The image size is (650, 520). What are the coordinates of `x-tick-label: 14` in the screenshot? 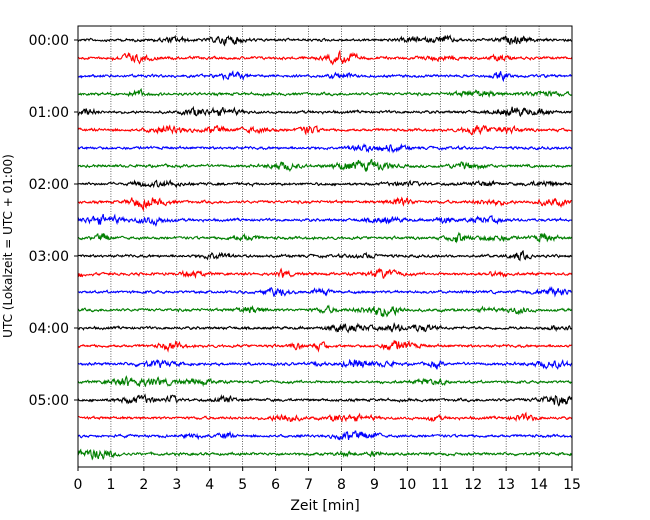 It's located at (539, 485).